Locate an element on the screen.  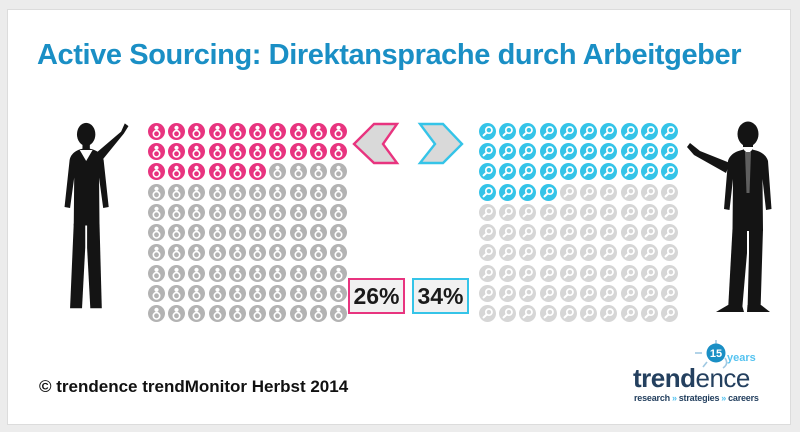
tagline-word: careers is located at coordinates (743, 398).